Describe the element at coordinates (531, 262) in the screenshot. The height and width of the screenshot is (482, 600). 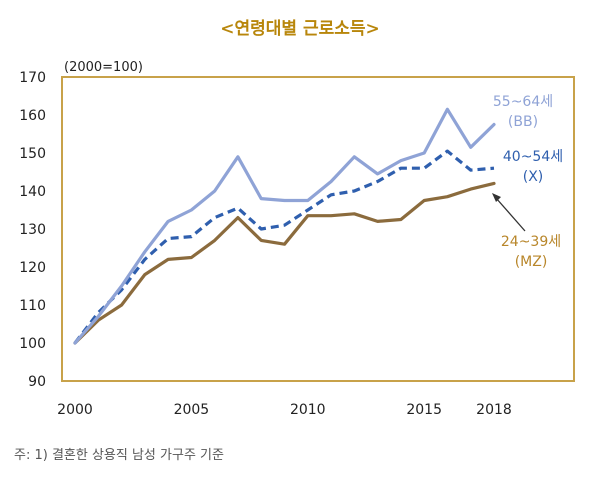
I see `legend-sub-mz: (MZ)` at that location.